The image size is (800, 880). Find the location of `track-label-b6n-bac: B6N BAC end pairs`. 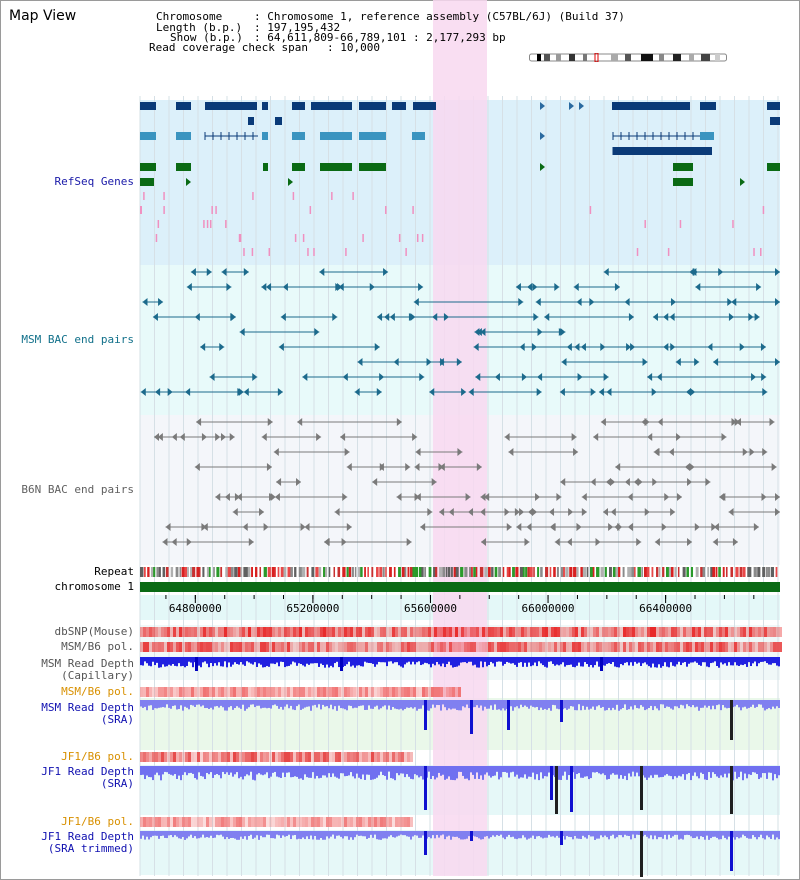

track-label-b6n-bac: B6N BAC end pairs is located at coordinates (77, 489).